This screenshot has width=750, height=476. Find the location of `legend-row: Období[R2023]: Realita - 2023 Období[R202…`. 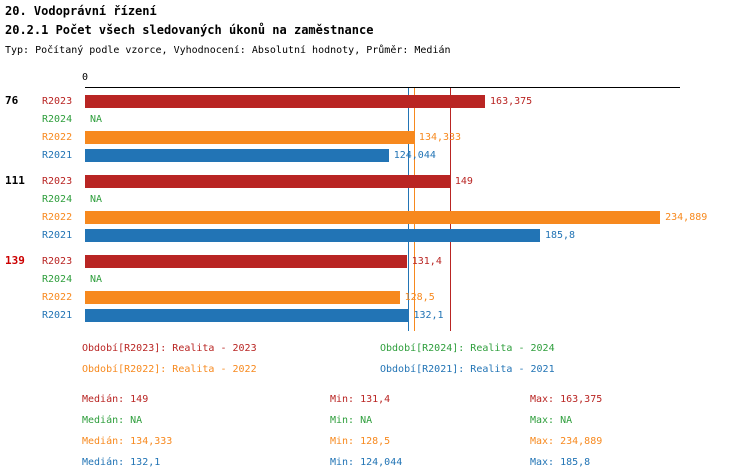

legend-row: Období[R2023]: Realita - 2023 Období[R202… is located at coordinates (375, 348).